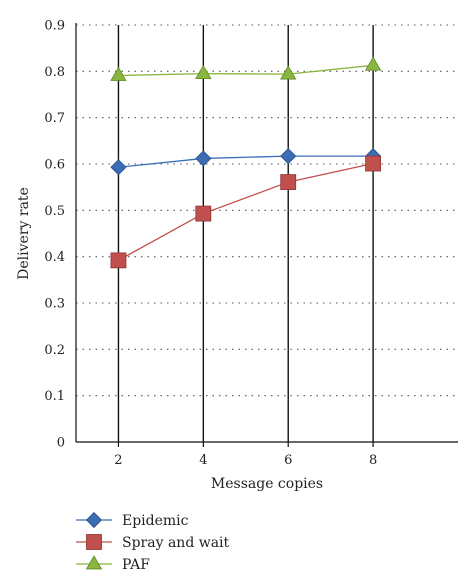 This screenshot has height=588, width=474. I want to click on y-tick-label: 0.5, so click(54, 211).